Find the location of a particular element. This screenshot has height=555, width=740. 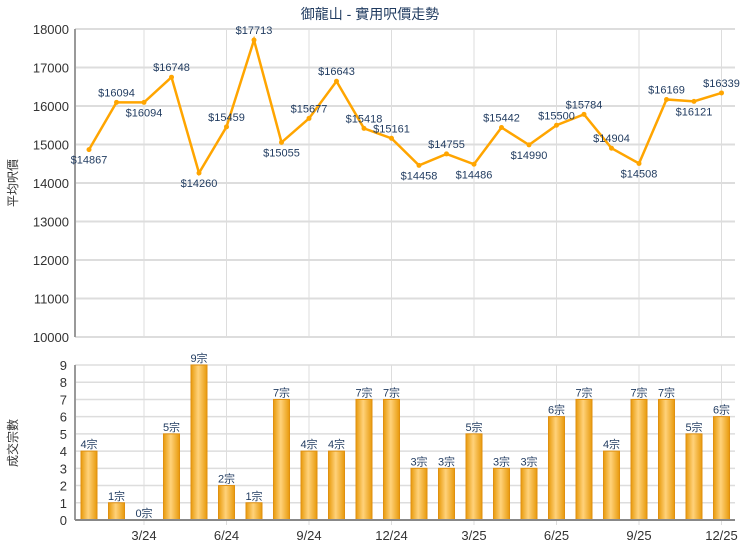

price-data-label: $15055 is located at coordinates (281, 153).